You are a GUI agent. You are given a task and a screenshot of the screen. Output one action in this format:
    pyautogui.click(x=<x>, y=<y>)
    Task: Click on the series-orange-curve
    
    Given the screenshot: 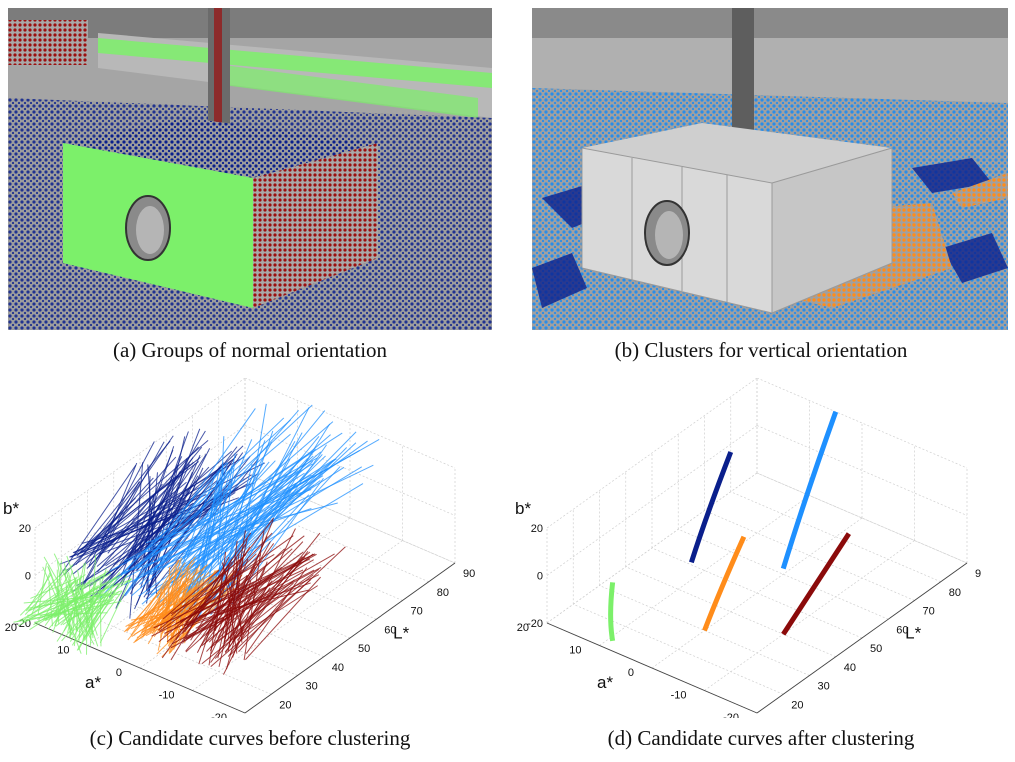 What is the action you would take?
    pyautogui.click(x=724, y=583)
    